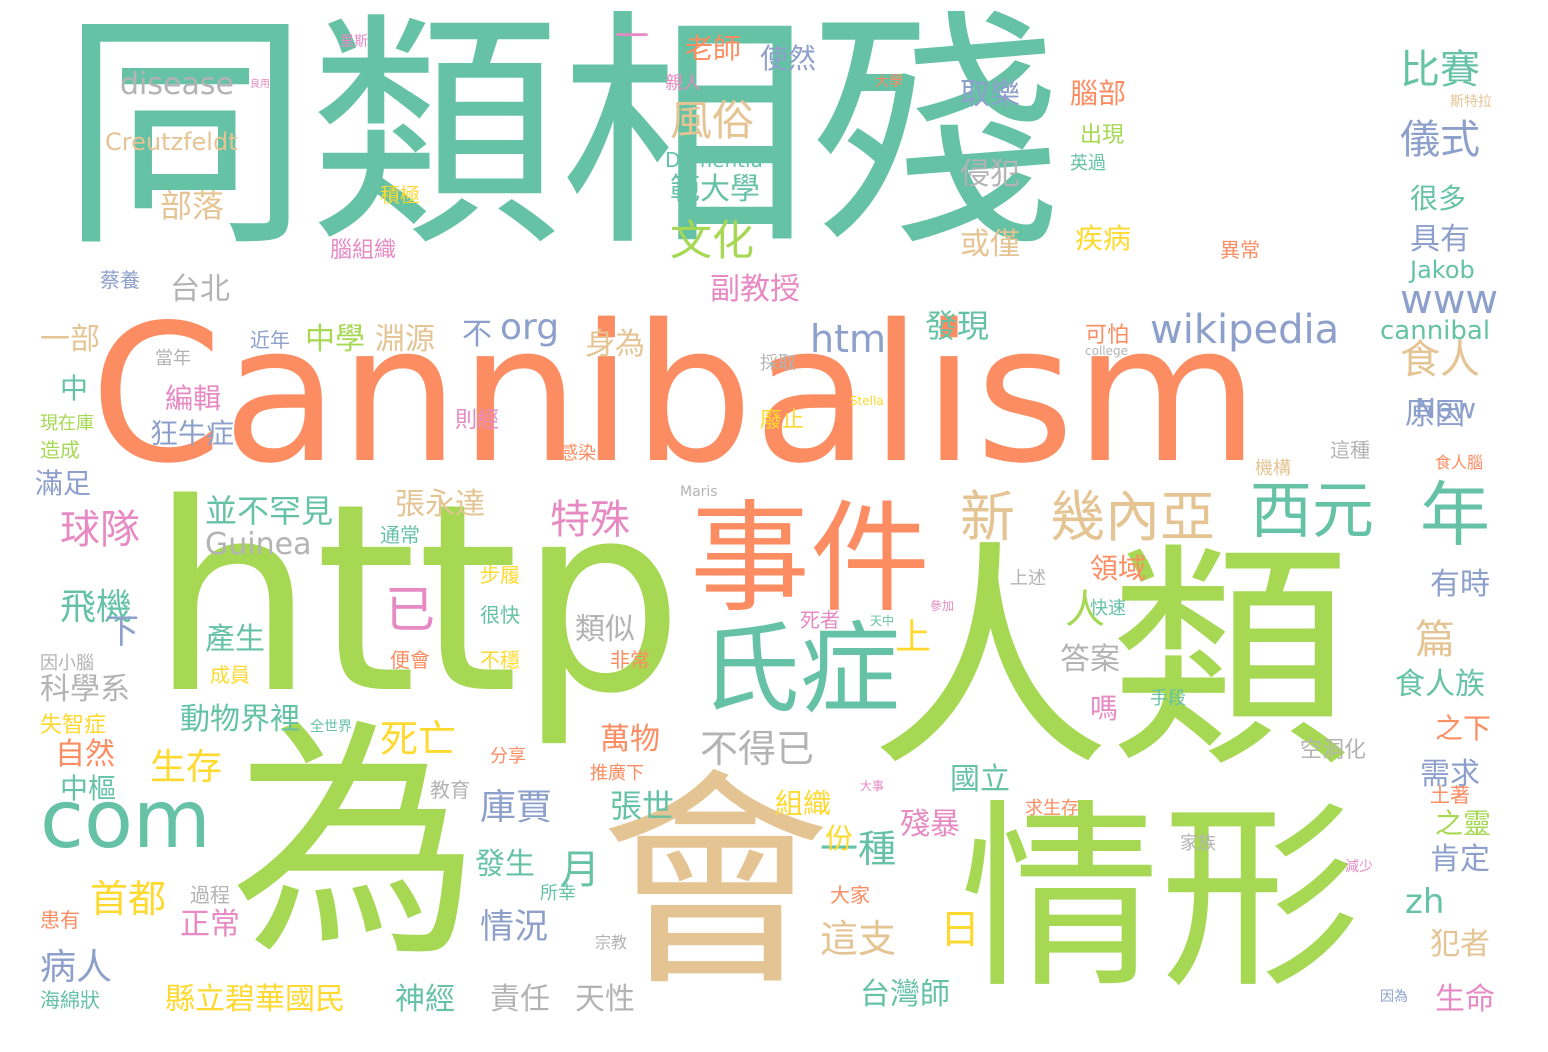  Describe the element at coordinates (778, 363) in the screenshot. I see `word-63a153d6: 採取` at that location.